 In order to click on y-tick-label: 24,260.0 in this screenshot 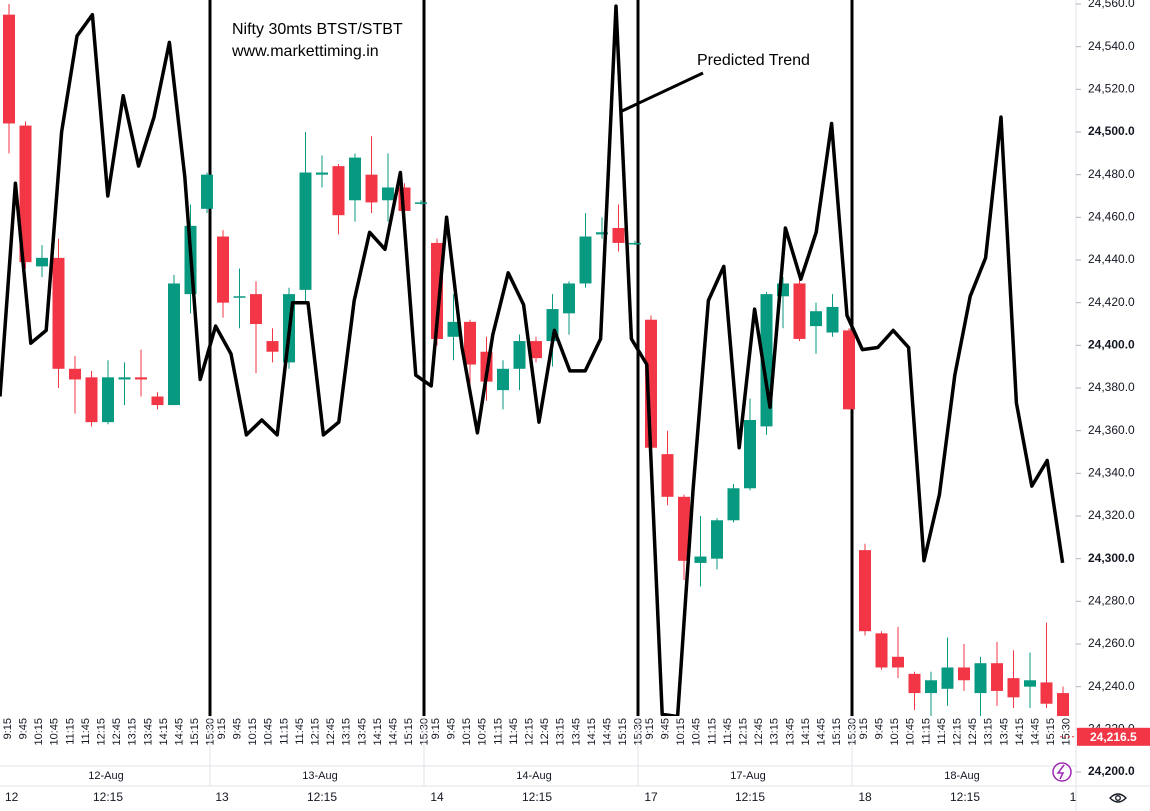, I will do `click(1111, 643)`.